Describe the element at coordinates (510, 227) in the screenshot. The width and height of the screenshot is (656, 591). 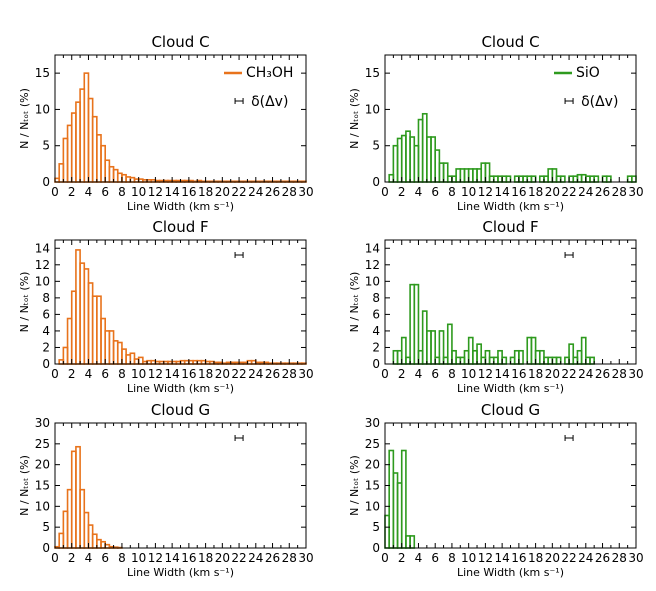
I see `chart-title: Cloud F` at that location.